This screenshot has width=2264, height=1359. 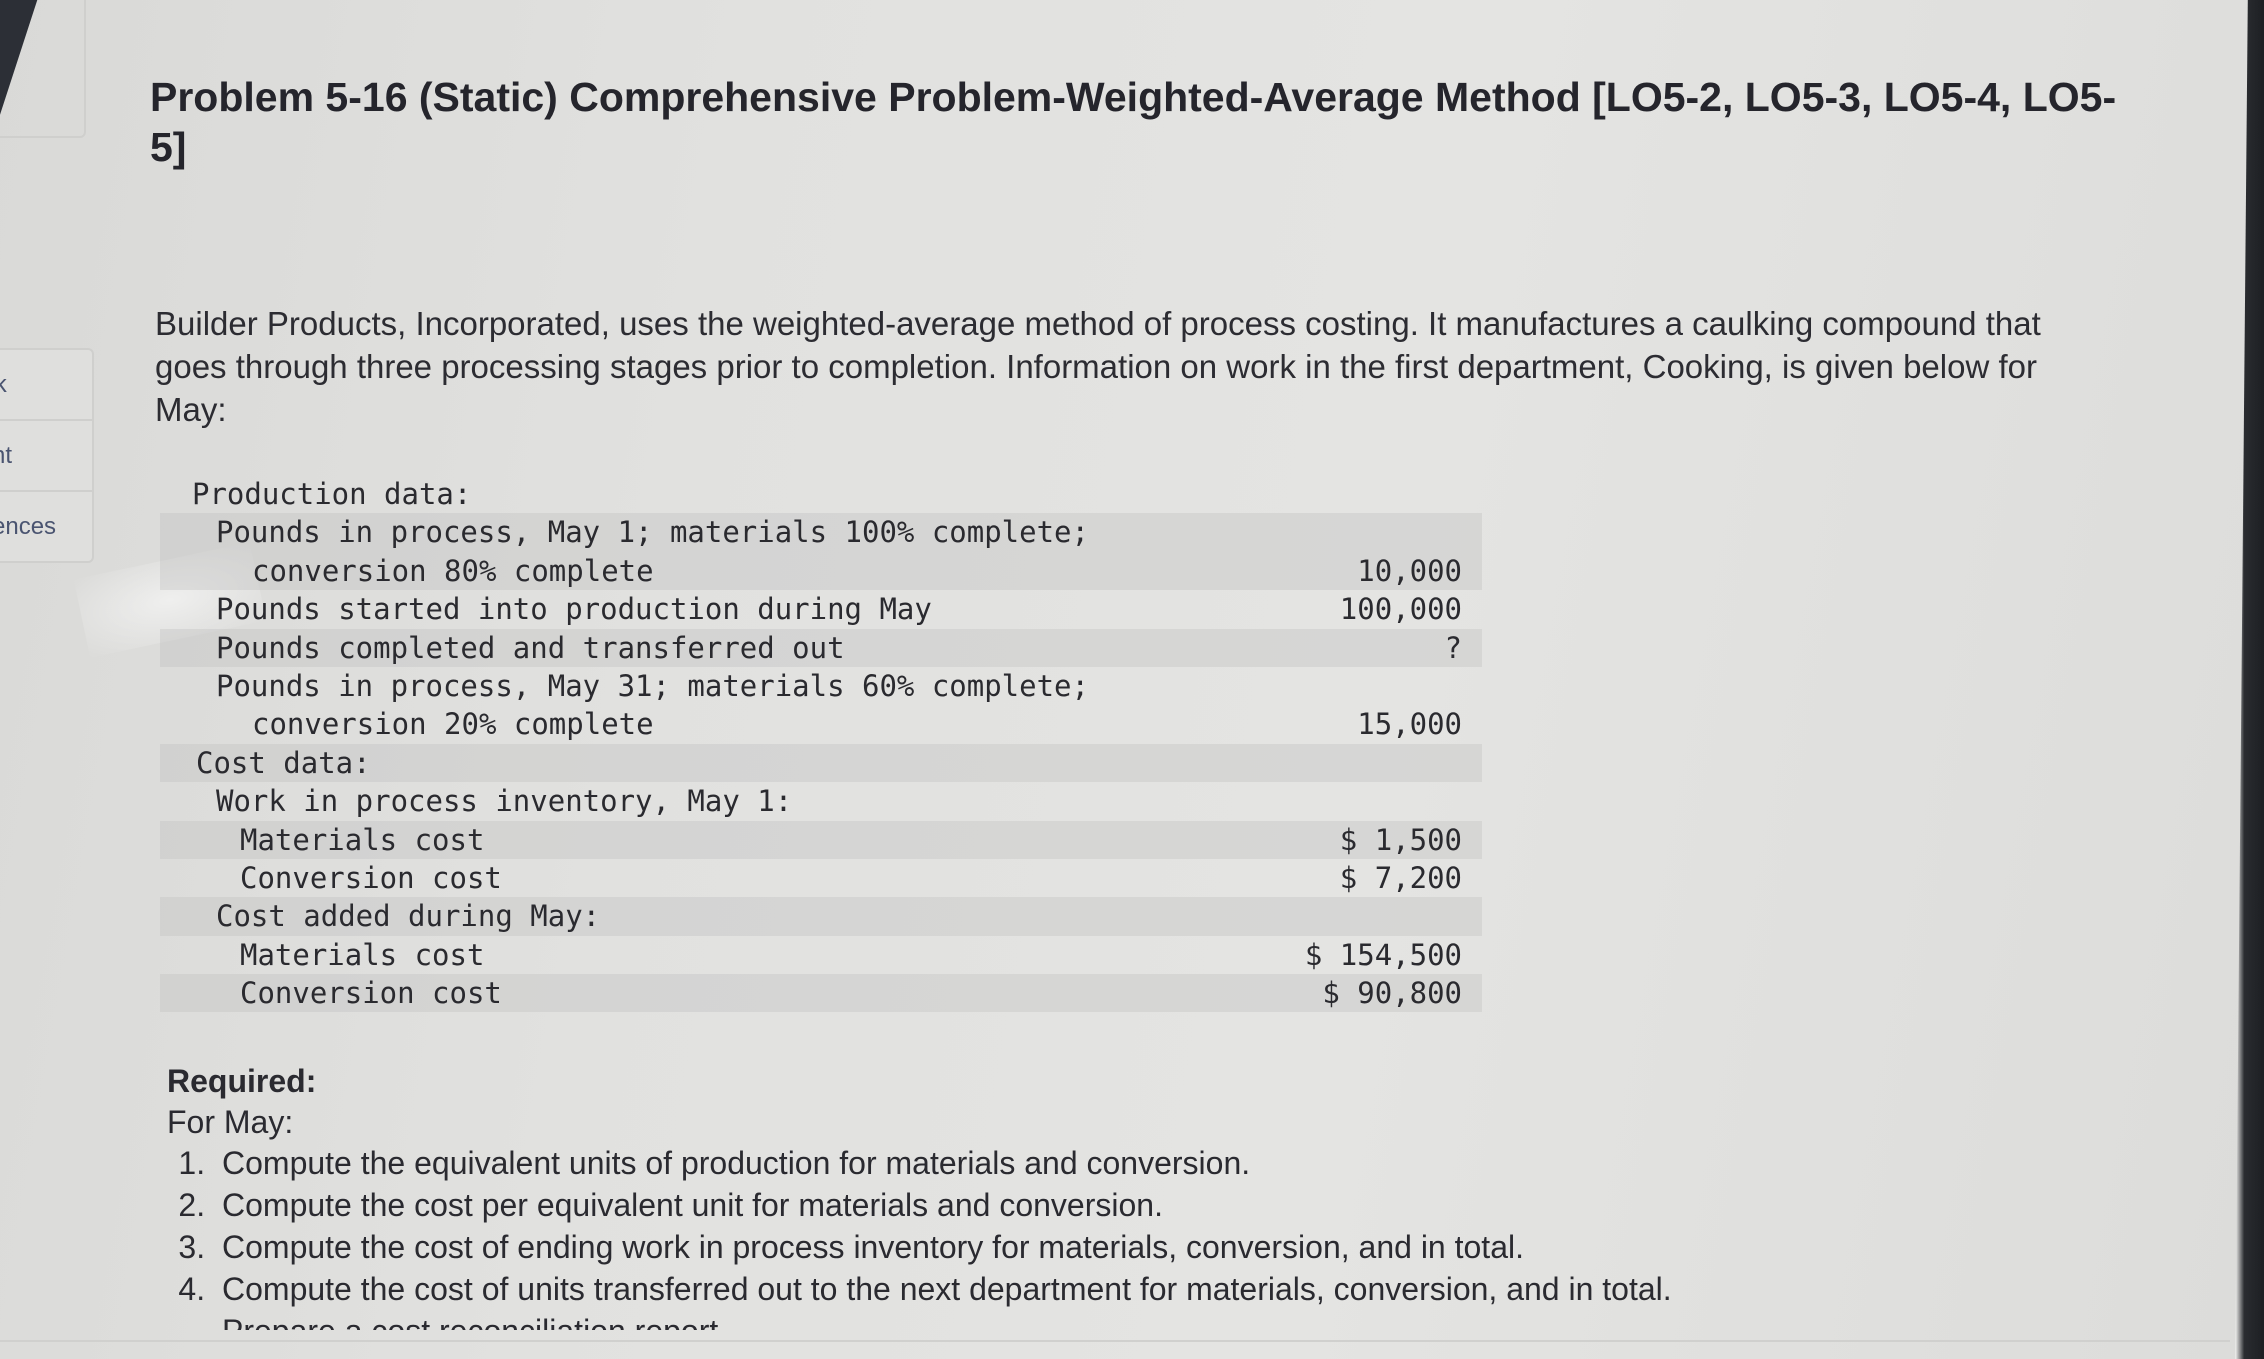 I want to click on sidebar-item-label: nt, so click(x=6, y=455).